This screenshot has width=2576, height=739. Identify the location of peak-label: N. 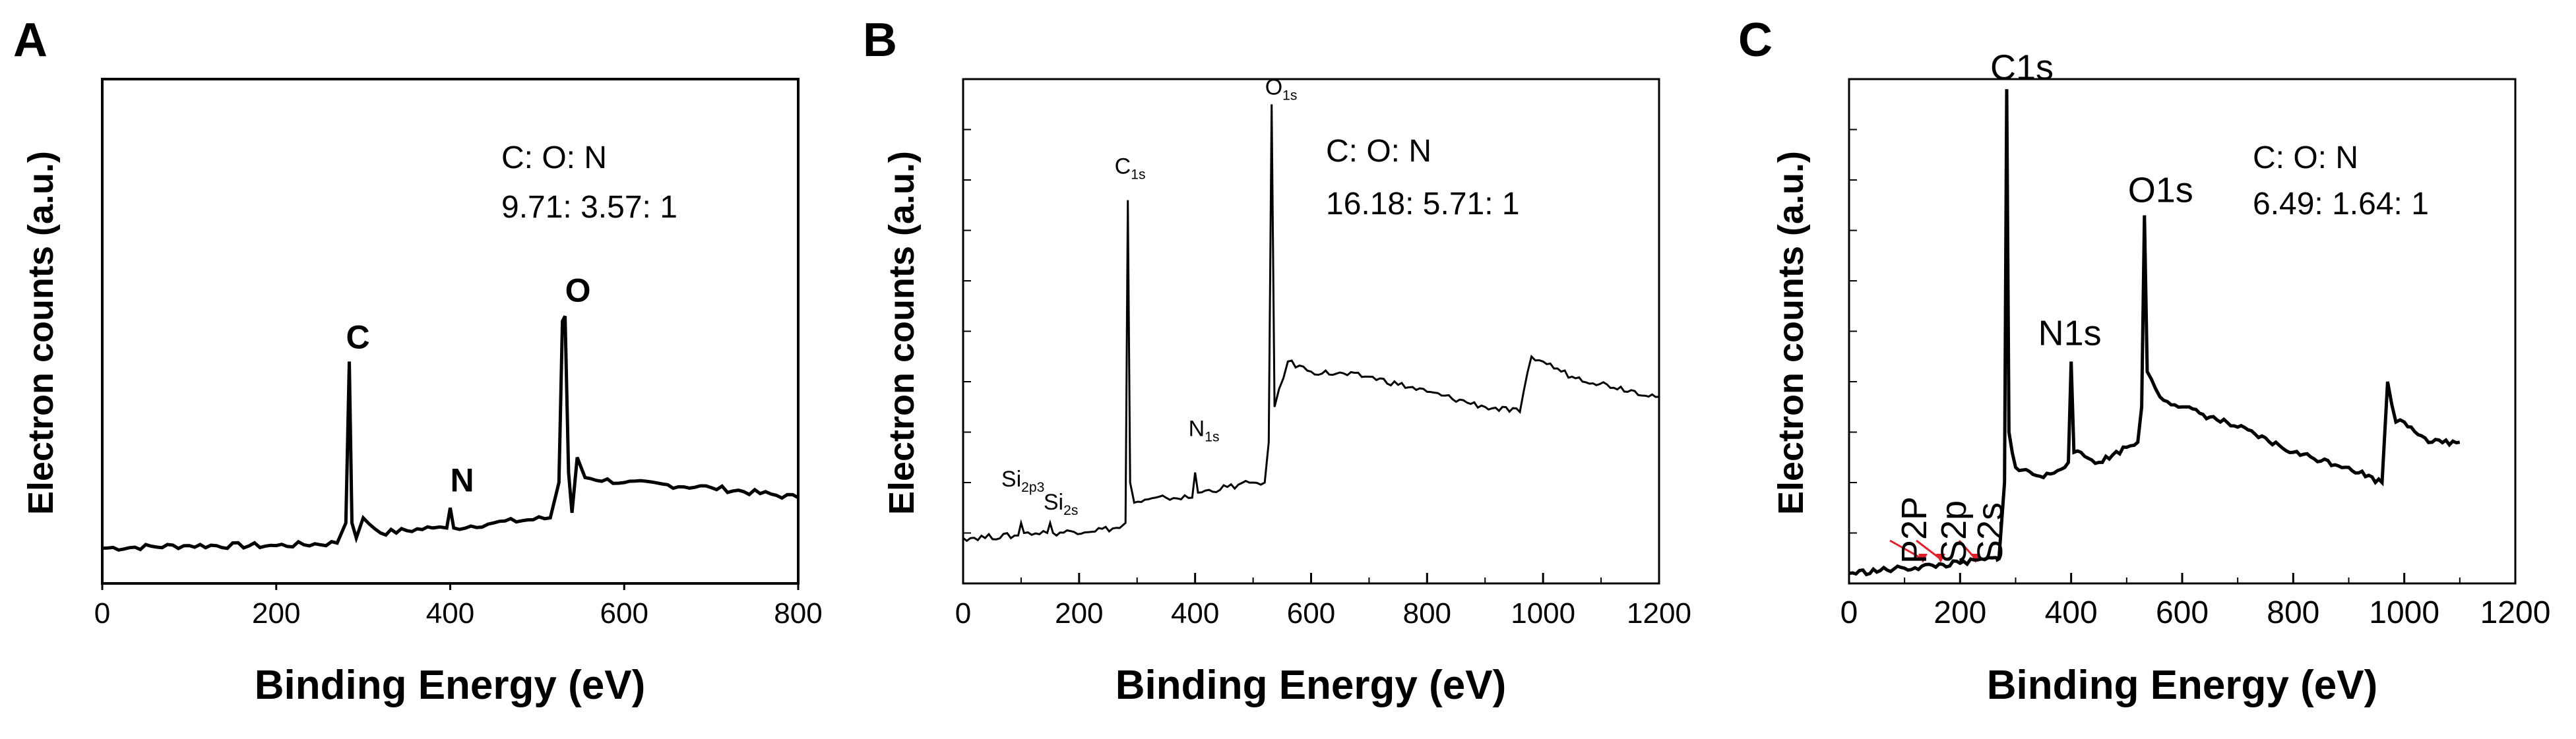
(462, 480).